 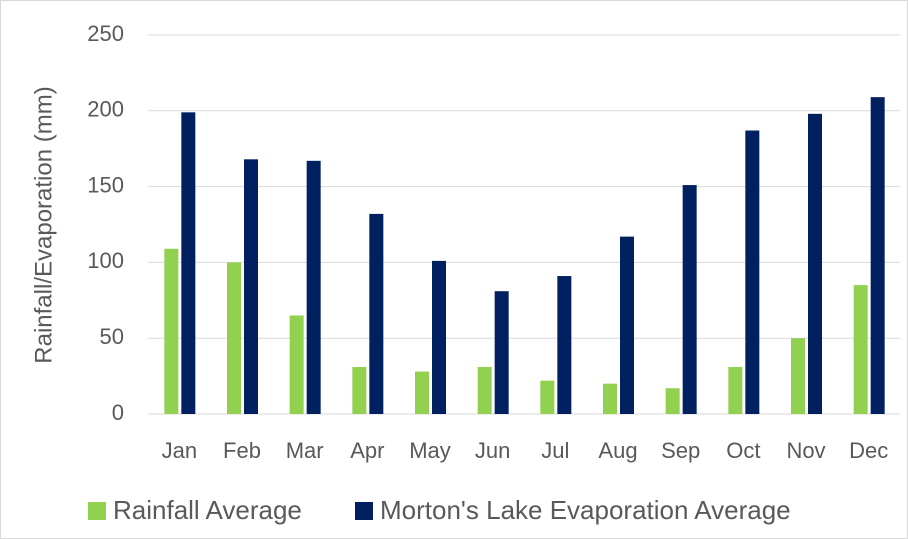 What do you see at coordinates (105, 109) in the screenshot?
I see `y-tick-label: 200` at bounding box center [105, 109].